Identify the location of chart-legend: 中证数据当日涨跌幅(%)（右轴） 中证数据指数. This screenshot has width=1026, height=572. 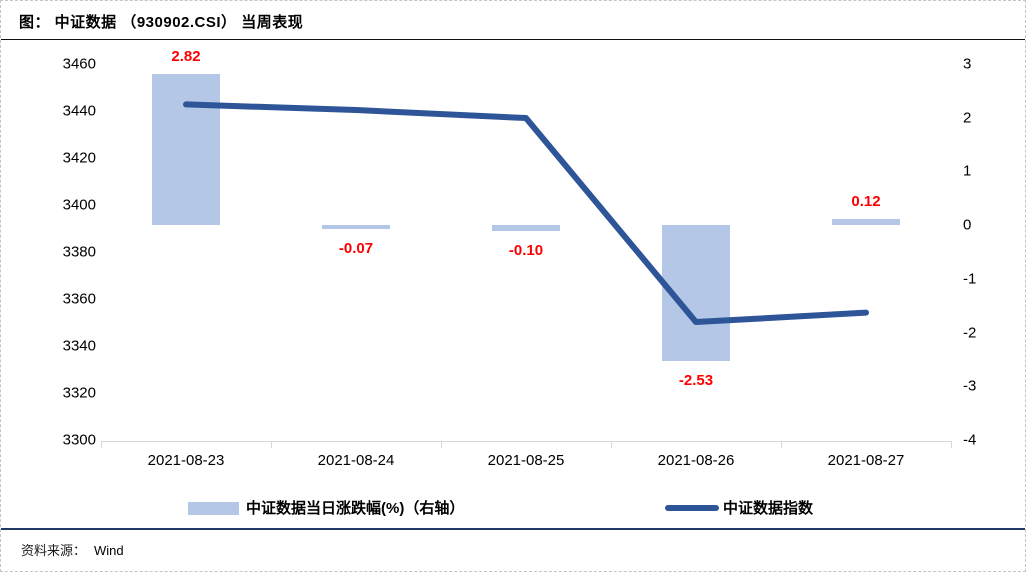
(513, 508).